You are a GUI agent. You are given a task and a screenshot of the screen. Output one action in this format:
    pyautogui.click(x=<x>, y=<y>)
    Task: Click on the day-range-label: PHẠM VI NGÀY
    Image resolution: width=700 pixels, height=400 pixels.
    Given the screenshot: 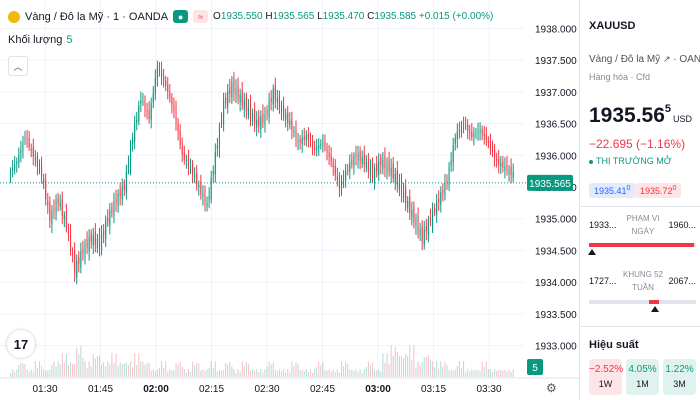 What is the action you would take?
    pyautogui.click(x=643, y=225)
    